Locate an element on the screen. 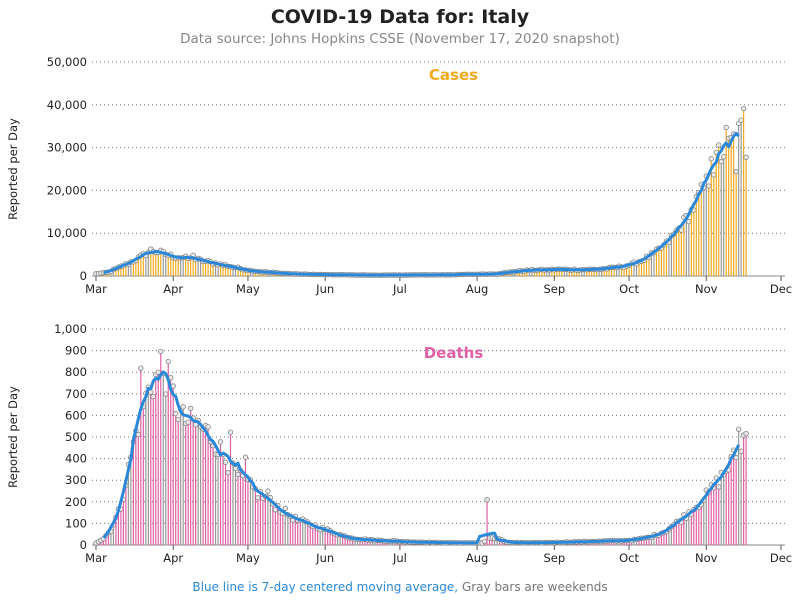 This screenshot has width=800, height=600. deaths-ytick-label: 1,000 is located at coordinates (70, 329).